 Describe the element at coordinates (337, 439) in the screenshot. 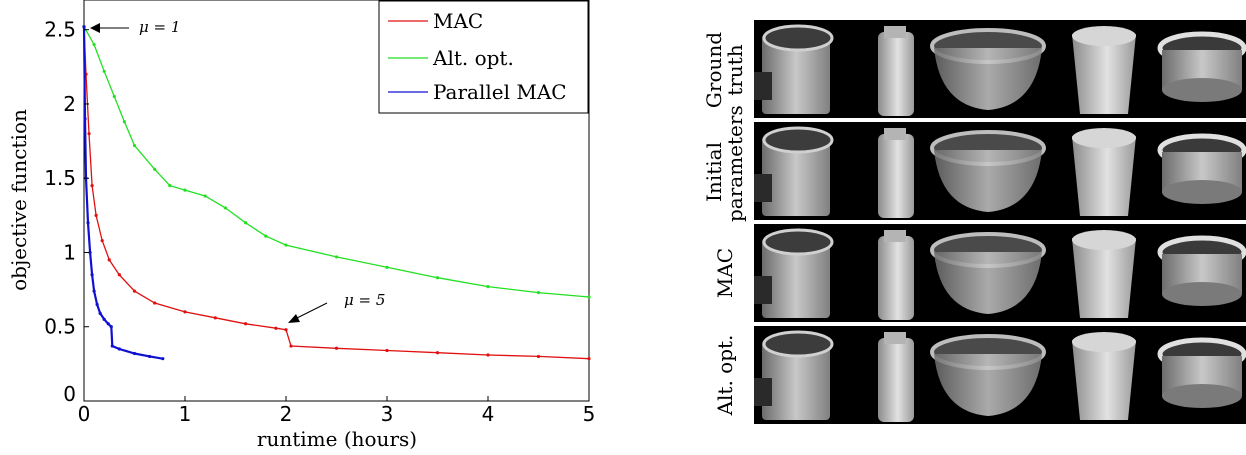

I see `x-axis-label: runtime (hours)` at that location.